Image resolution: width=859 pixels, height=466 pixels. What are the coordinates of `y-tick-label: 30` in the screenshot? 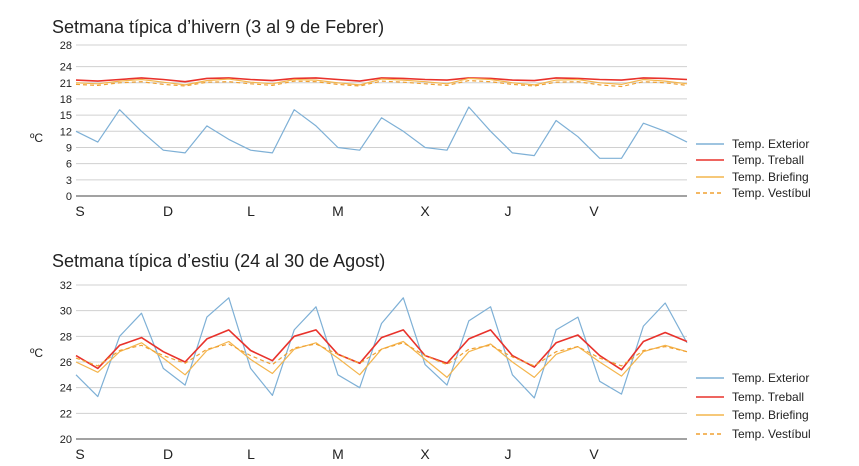 It's located at (66, 312).